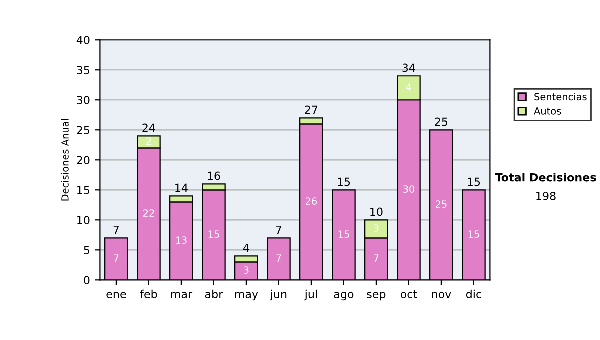 The image size is (600, 340). Describe the element at coordinates (149, 141) in the screenshot. I see `data-label: 2` at that location.